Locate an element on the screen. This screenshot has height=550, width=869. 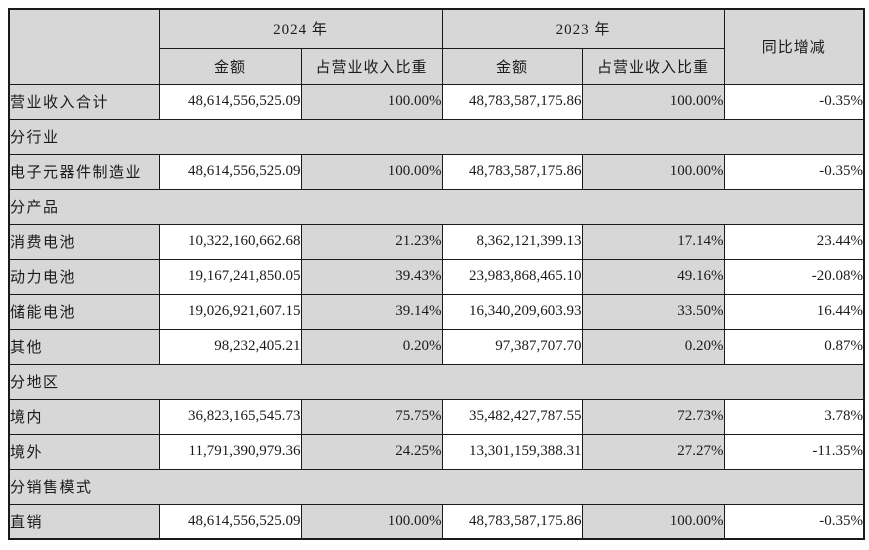
row-label-cell: 境内 is located at coordinates (84, 416).